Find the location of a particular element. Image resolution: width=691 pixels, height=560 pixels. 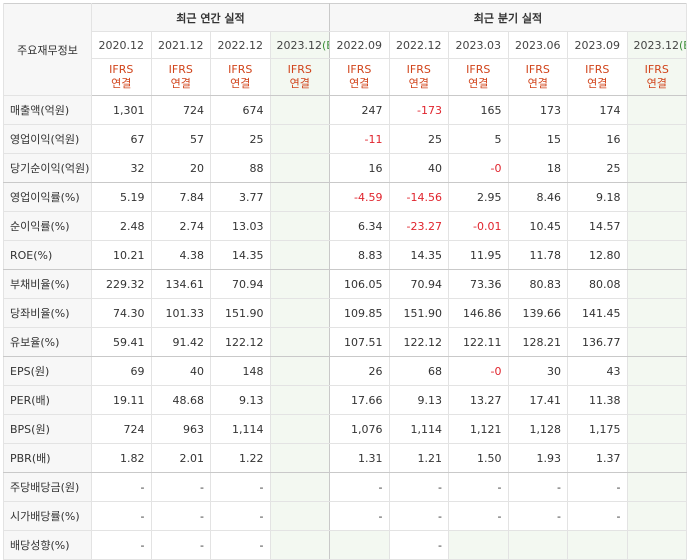

row-label: PBR(배) is located at coordinates (47, 458).